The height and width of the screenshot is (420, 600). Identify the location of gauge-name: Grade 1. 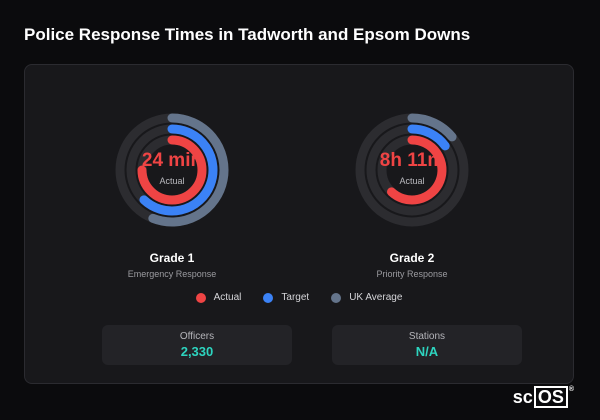
(172, 258).